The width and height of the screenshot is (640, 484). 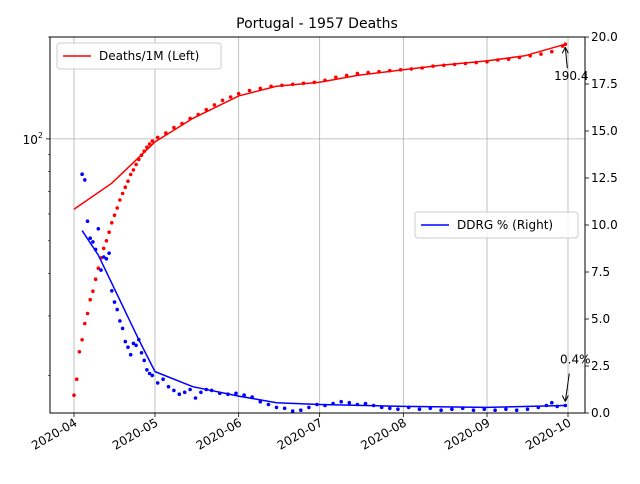 What do you see at coordinates (571, 76) in the screenshot?
I see `annotation-label-0: 190.4` at bounding box center [571, 76].